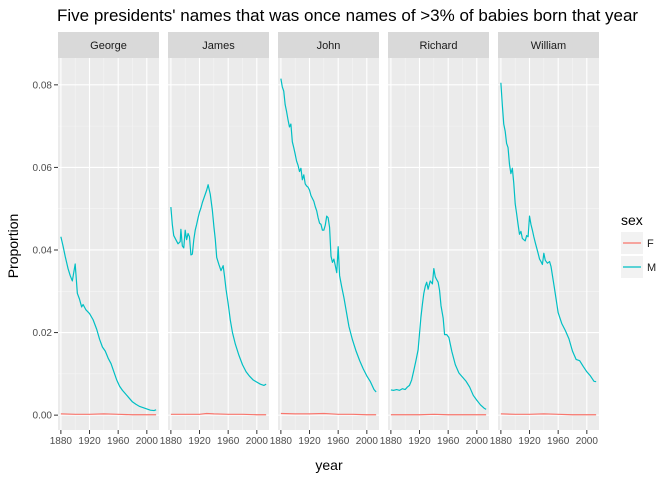  What do you see at coordinates (43, 416) in the screenshot?
I see `y-tick-label: 0.00` at bounding box center [43, 416].